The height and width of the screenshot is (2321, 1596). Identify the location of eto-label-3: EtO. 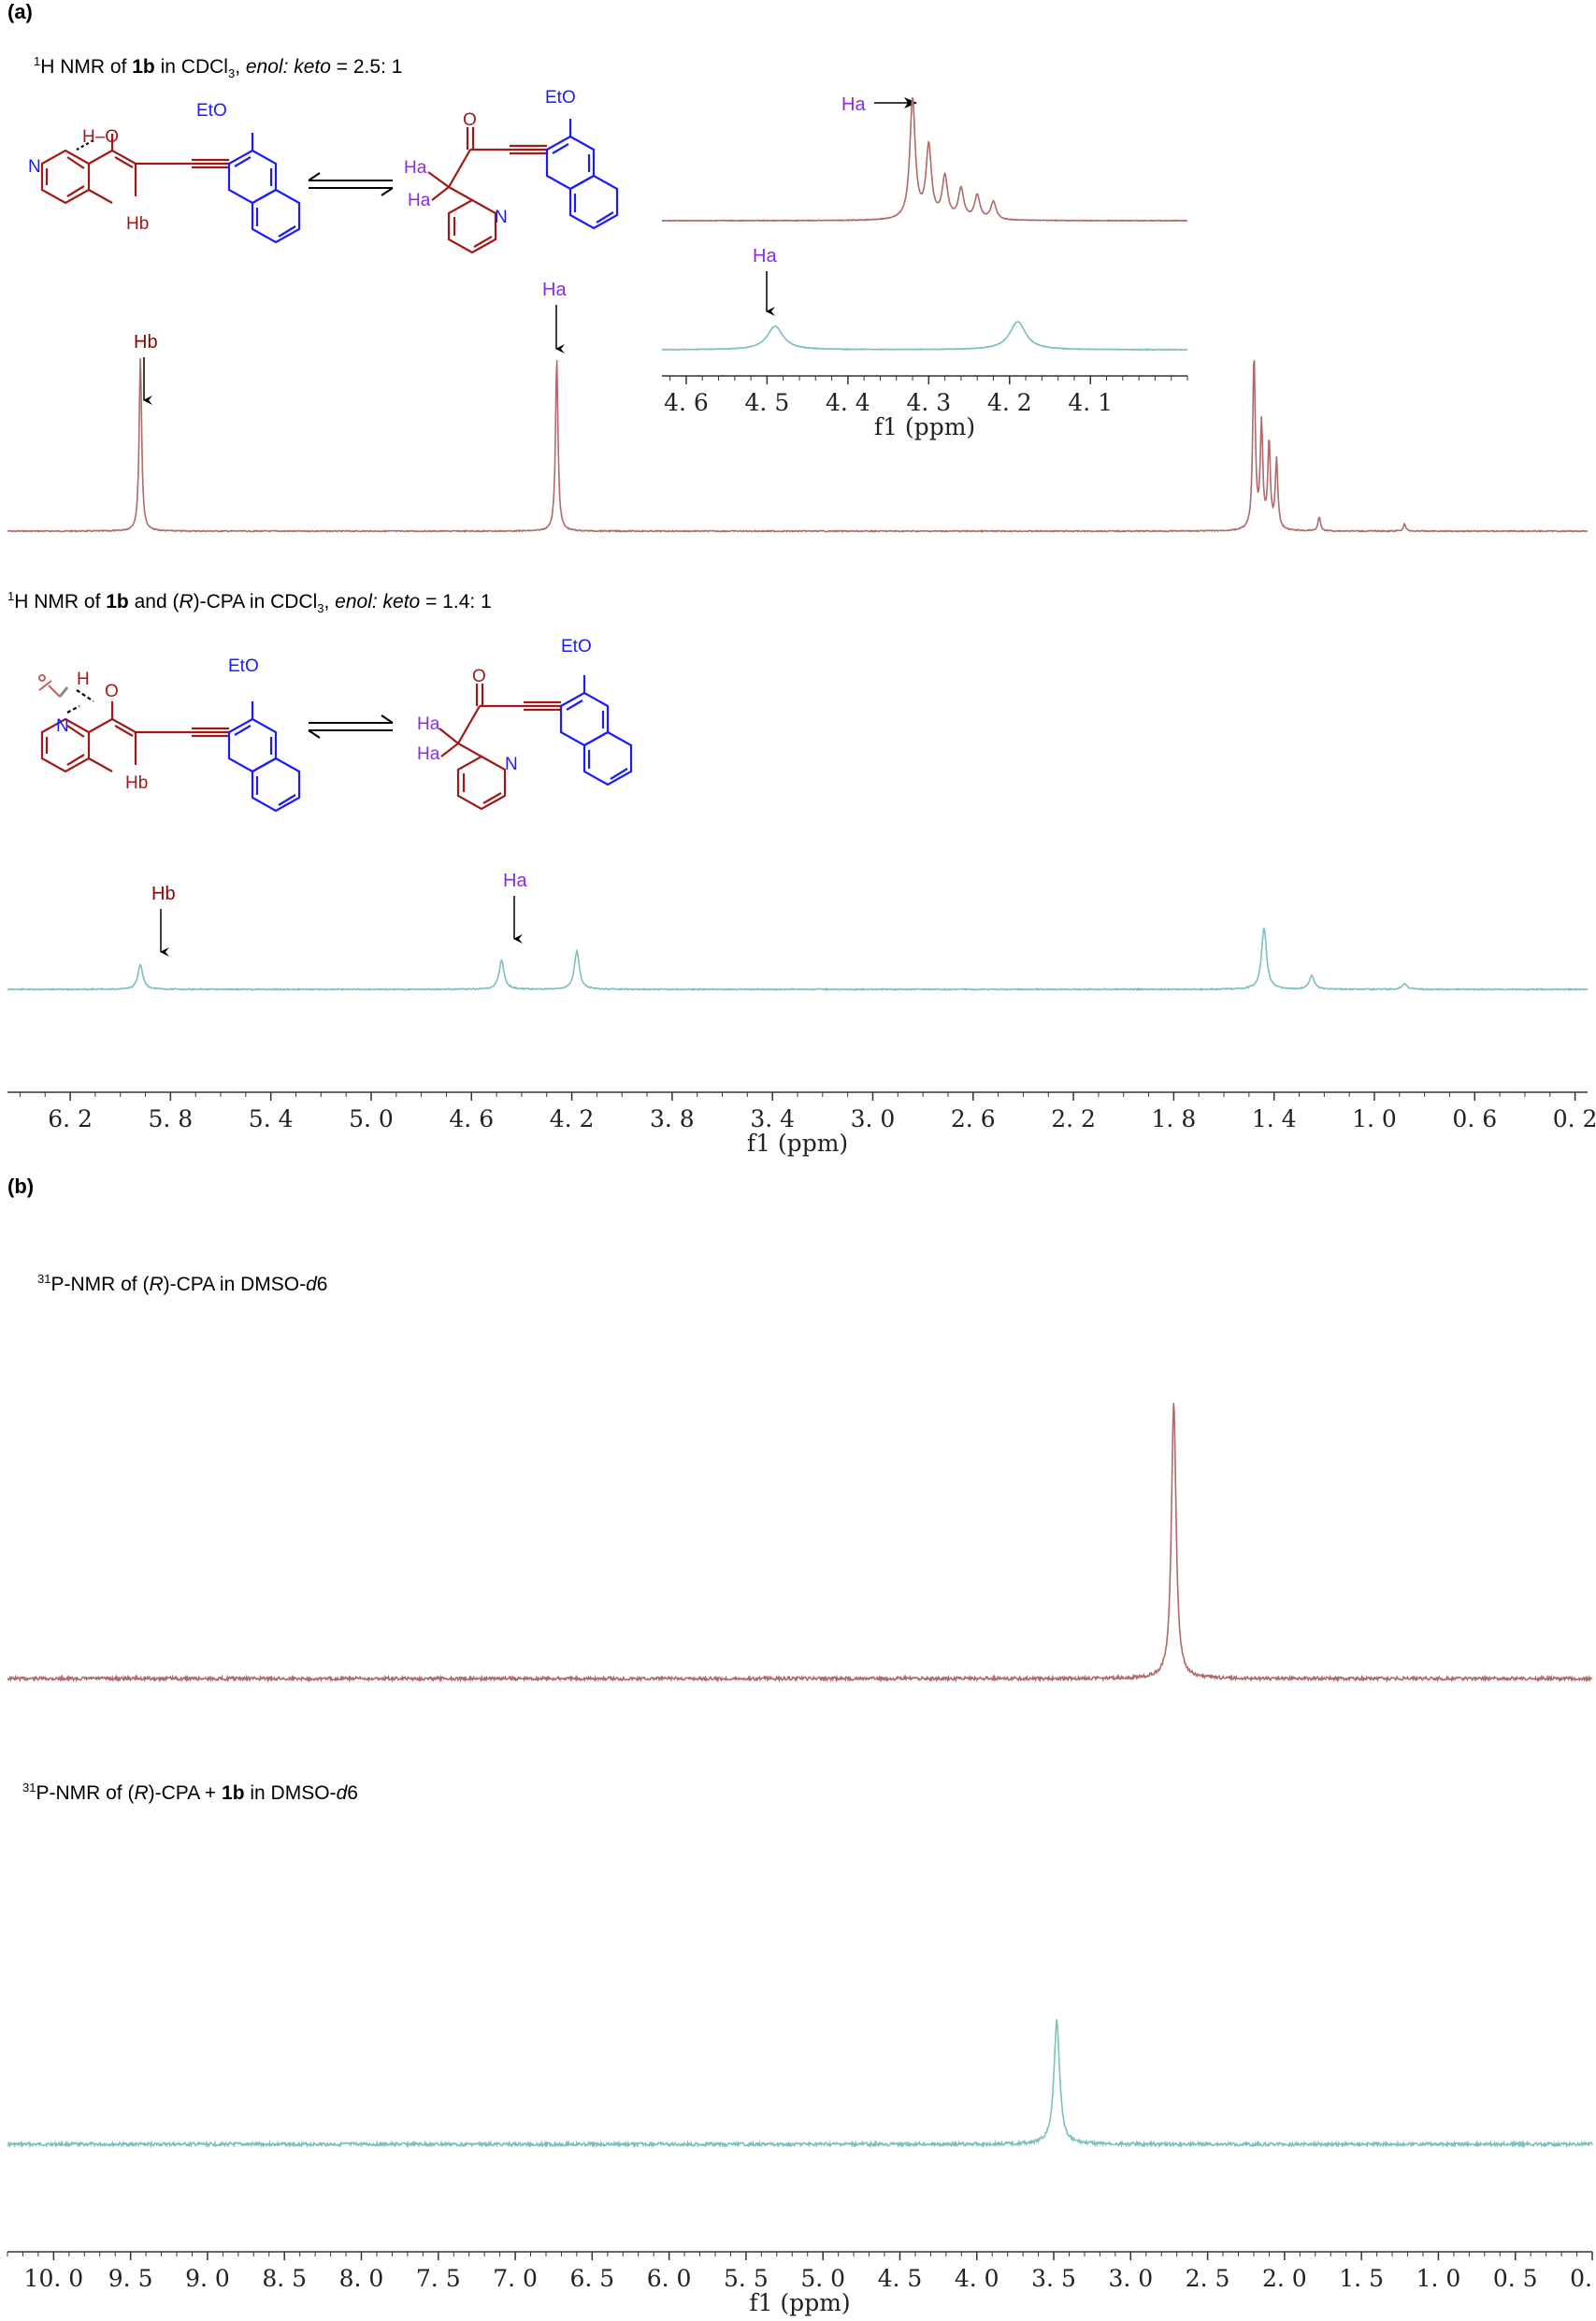
(243, 666).